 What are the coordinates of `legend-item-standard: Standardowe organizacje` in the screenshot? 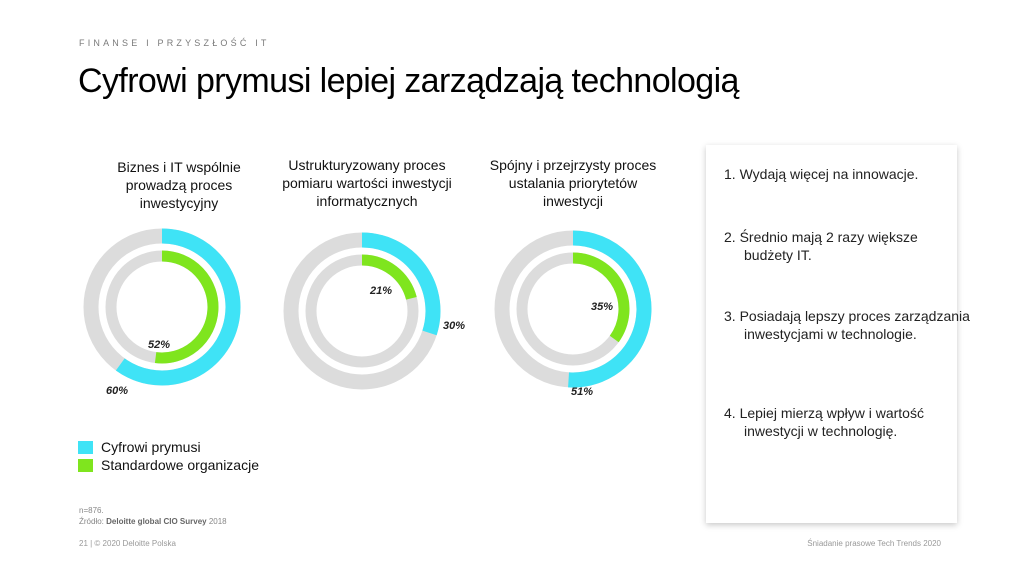 It's located at (168, 465).